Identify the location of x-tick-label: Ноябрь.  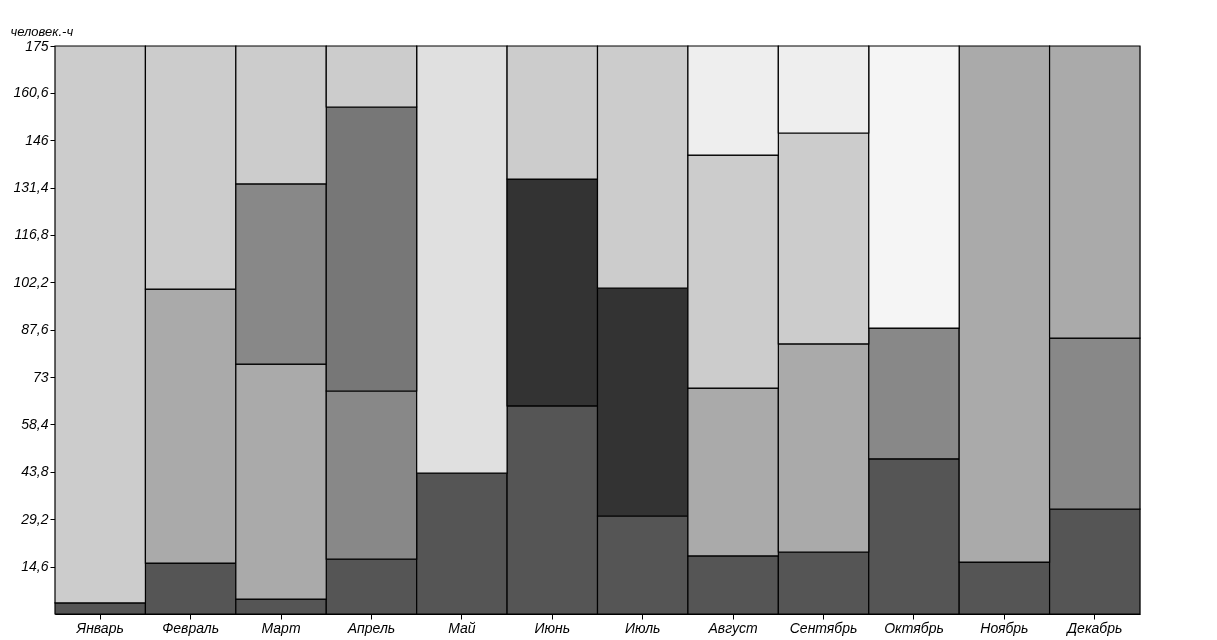
(1004, 627).